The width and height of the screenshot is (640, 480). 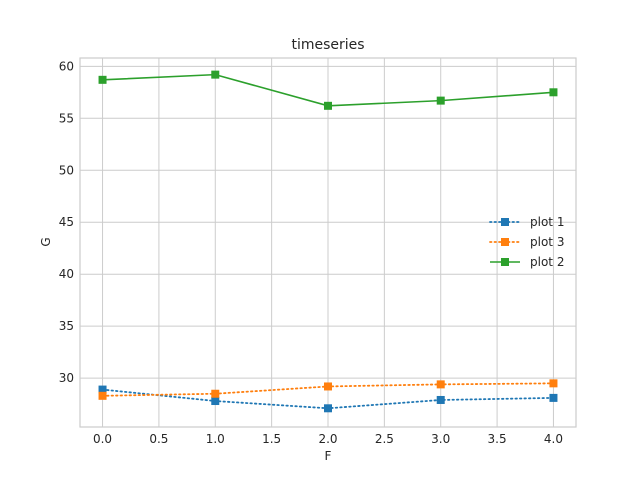 I want to click on x-tick-label: 1.0, so click(x=215, y=439).